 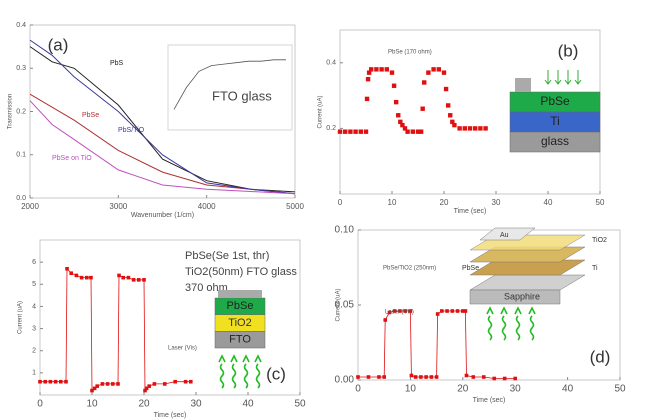 What do you see at coordinates (409, 269) in the screenshot?
I see `annotation: PbSe/TiO2 (250nm)` at bounding box center [409, 269].